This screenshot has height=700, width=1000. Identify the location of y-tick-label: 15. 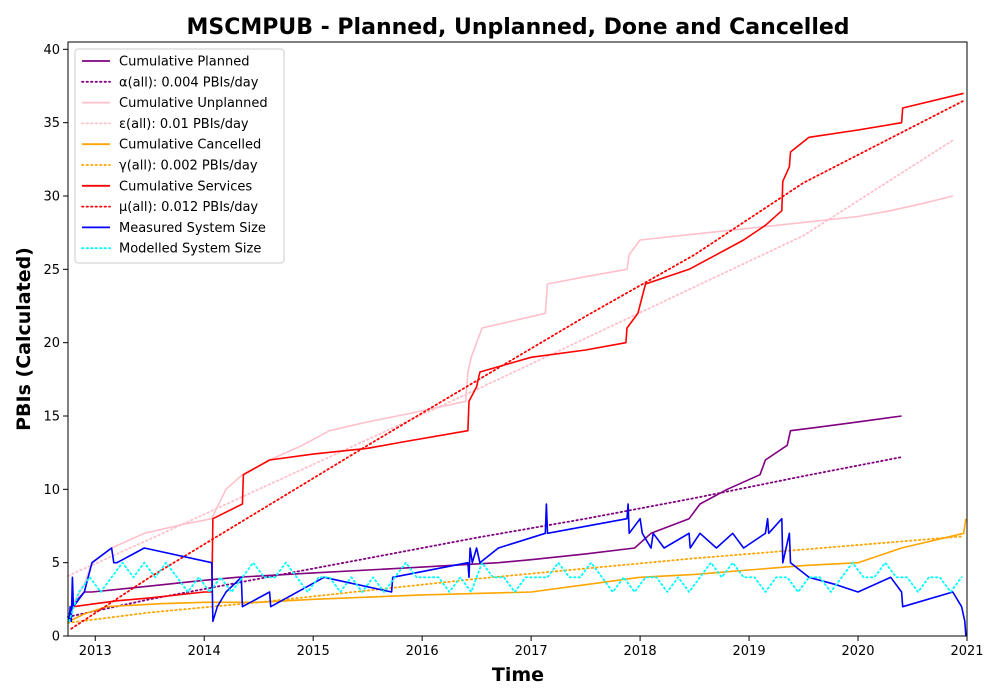
(51, 417).